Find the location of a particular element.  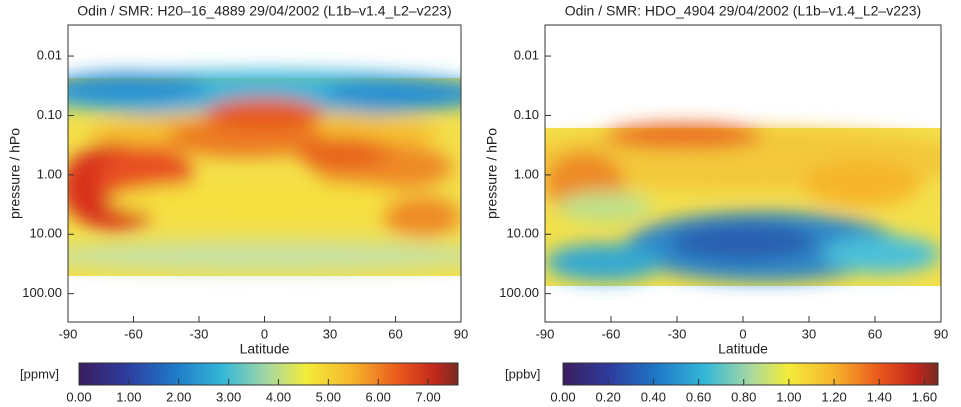

colorbar-tick-label: 1.60 is located at coordinates (924, 396).